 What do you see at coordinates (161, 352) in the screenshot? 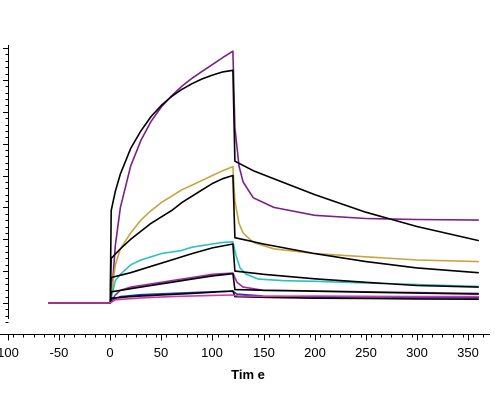
I see `x-tick-label: 50` at bounding box center [161, 352].